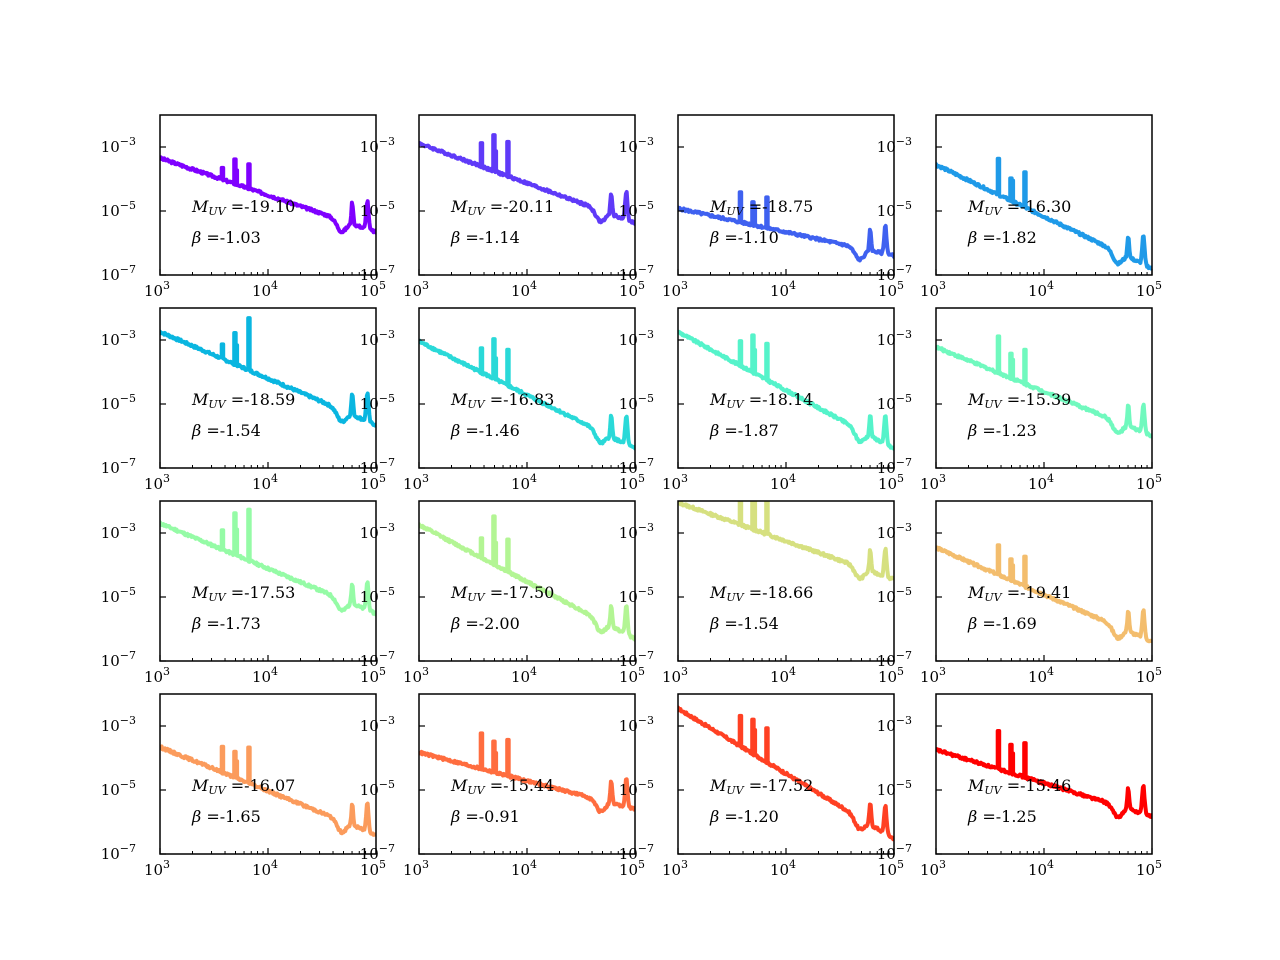 This screenshot has width=1280, height=960. Describe the element at coordinates (744, 430) in the screenshot. I see `beta-annotation: β =-1.87` at that location.